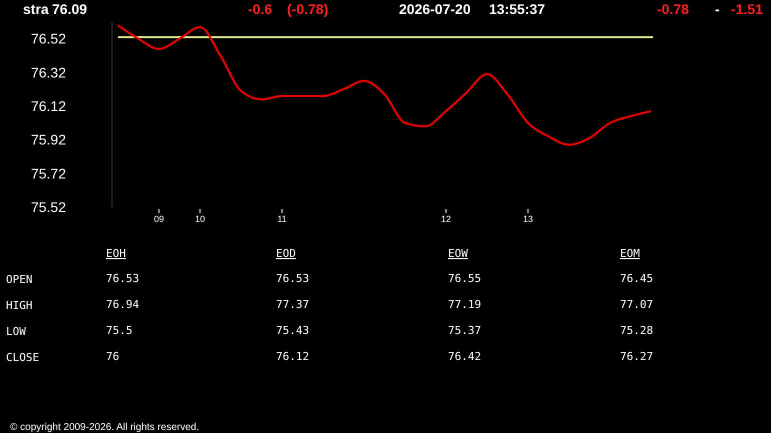 The image size is (771, 433). Describe the element at coordinates (116, 253) in the screenshot. I see `category-label: EOH` at that location.